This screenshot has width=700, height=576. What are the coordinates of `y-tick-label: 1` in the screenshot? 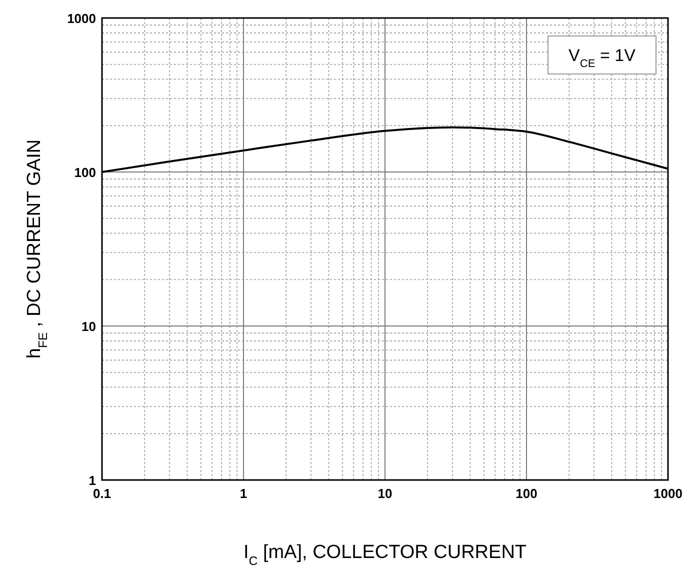 It's located at (92, 480).